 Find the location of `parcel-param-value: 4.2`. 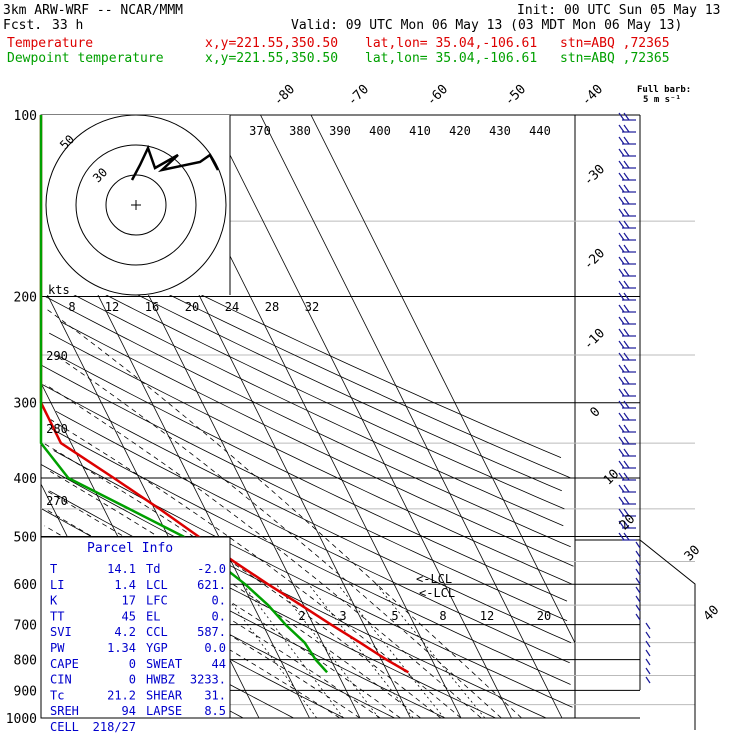

parcel-param-value: 4.2 is located at coordinates (125, 632).